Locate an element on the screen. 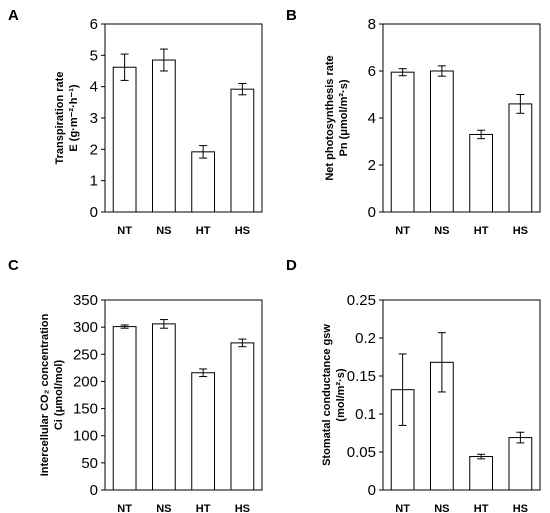  y-tick-label: 200 is located at coordinates (85, 381).